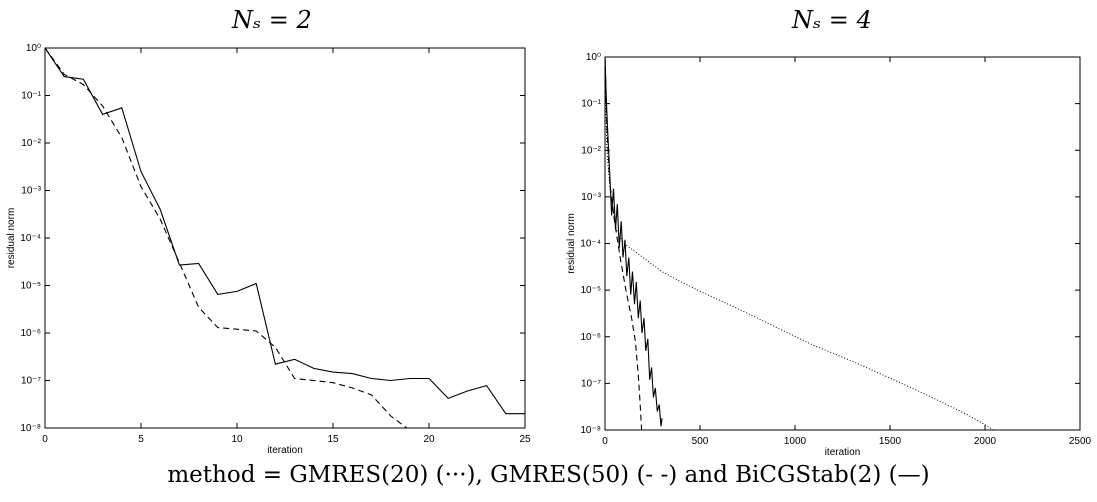 The height and width of the screenshot is (502, 1097). Describe the element at coordinates (591, 104) in the screenshot. I see `right-y-tick-label: 10⁻¹` at that location.